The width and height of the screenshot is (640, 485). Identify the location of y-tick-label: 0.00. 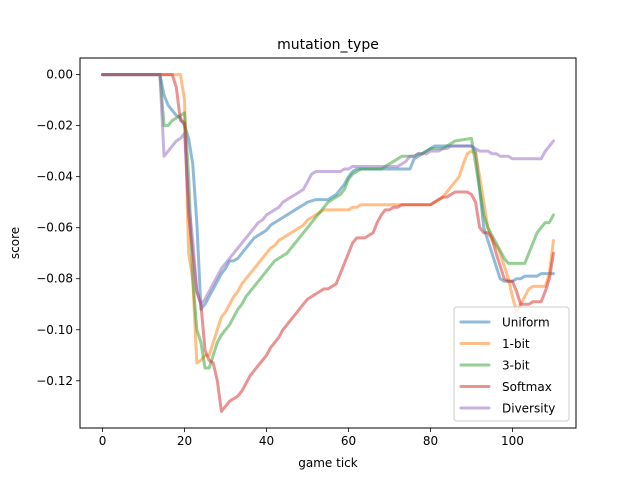
(59, 75).